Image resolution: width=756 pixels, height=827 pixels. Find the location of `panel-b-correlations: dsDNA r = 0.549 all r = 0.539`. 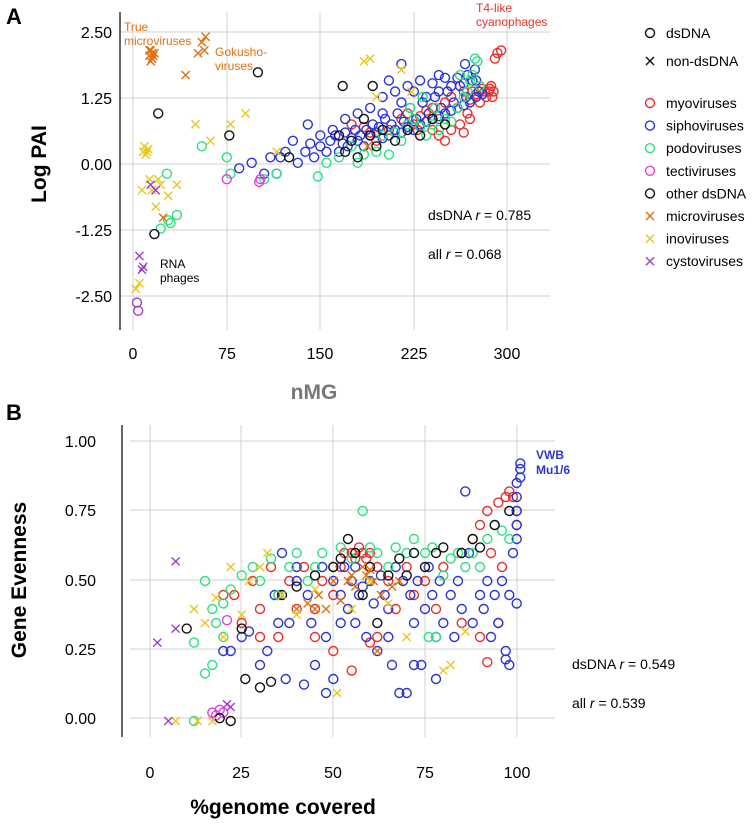

panel-b-correlations: dsDNA r = 0.549 all r = 0.539 is located at coordinates (623, 683).